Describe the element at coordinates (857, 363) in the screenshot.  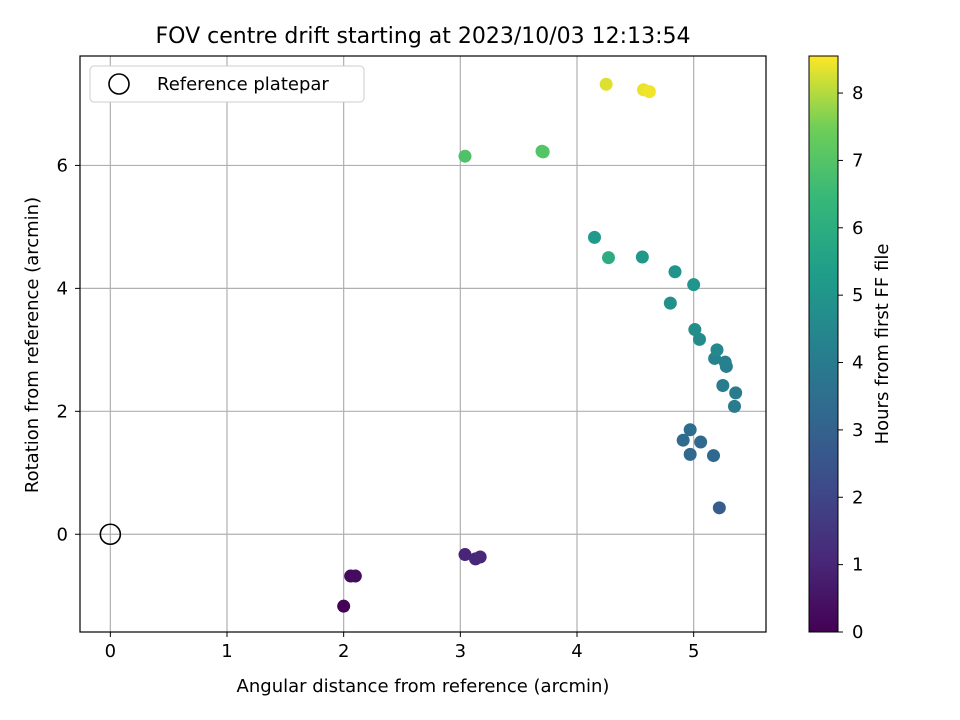
I see `colorbar-tick-label: 4` at that location.